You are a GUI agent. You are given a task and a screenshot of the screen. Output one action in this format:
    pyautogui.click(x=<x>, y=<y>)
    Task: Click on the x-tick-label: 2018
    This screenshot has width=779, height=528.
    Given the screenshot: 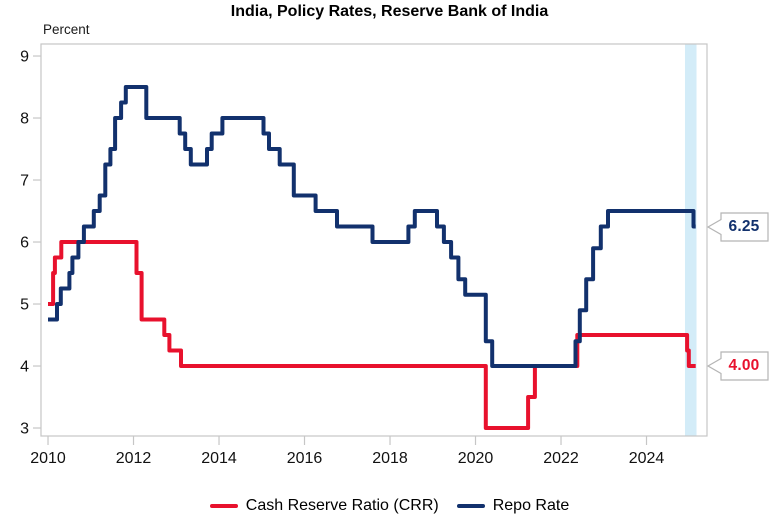 What is the action you would take?
    pyautogui.click(x=390, y=458)
    